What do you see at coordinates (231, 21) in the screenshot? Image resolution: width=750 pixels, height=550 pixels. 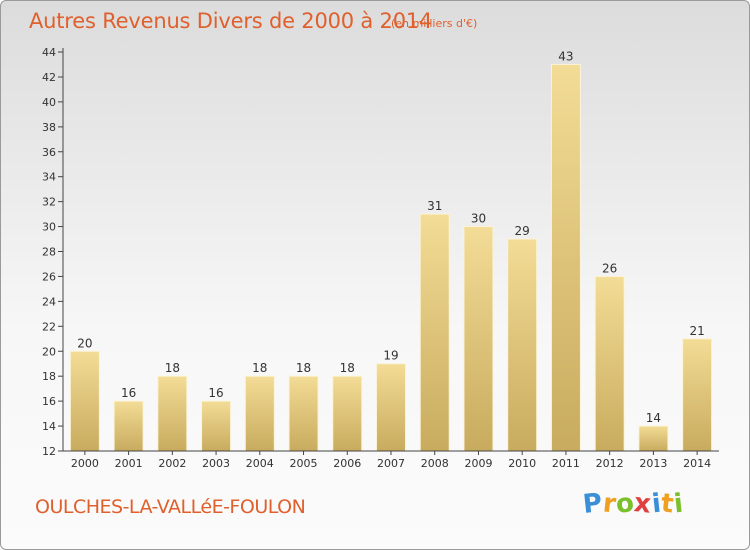 I see `chart-title: Autres Revenus Divers de 2000 à 2014` at bounding box center [231, 21].